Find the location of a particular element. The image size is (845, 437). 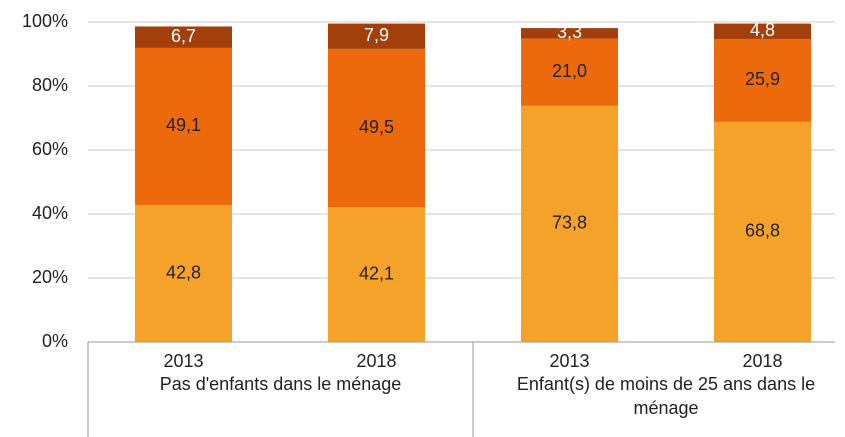

y-tick-label: 60% is located at coordinates (50, 149).